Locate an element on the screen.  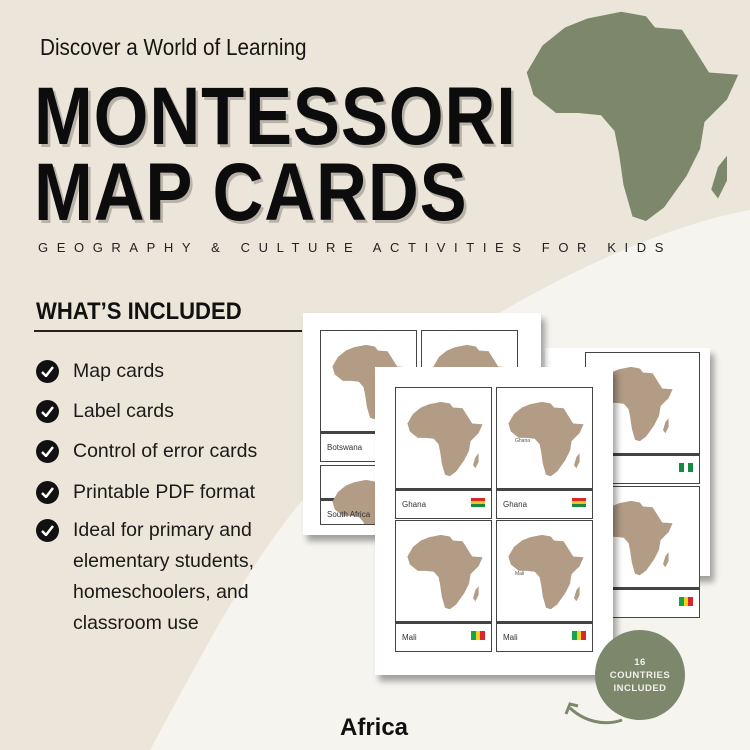
item-text: Label cards is located at coordinates (123, 411).